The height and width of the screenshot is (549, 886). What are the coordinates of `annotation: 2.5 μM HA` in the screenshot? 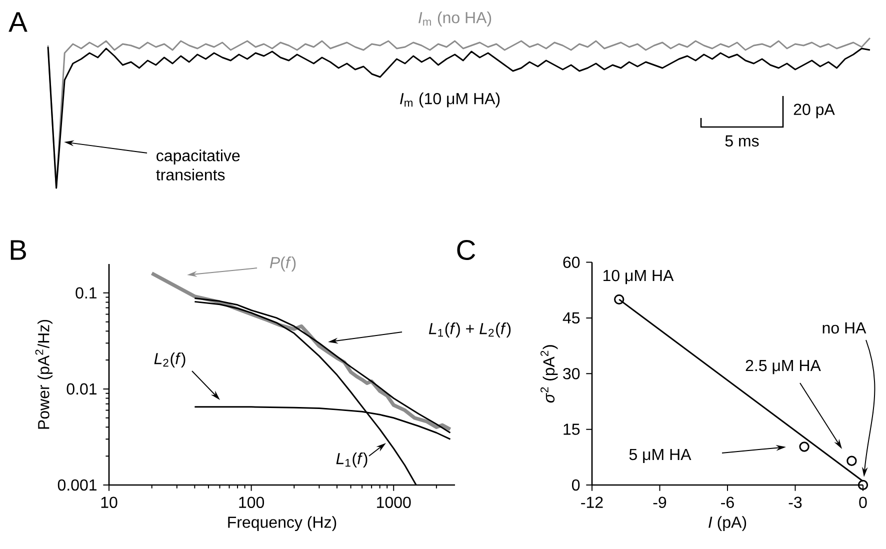 It's located at (783, 367).